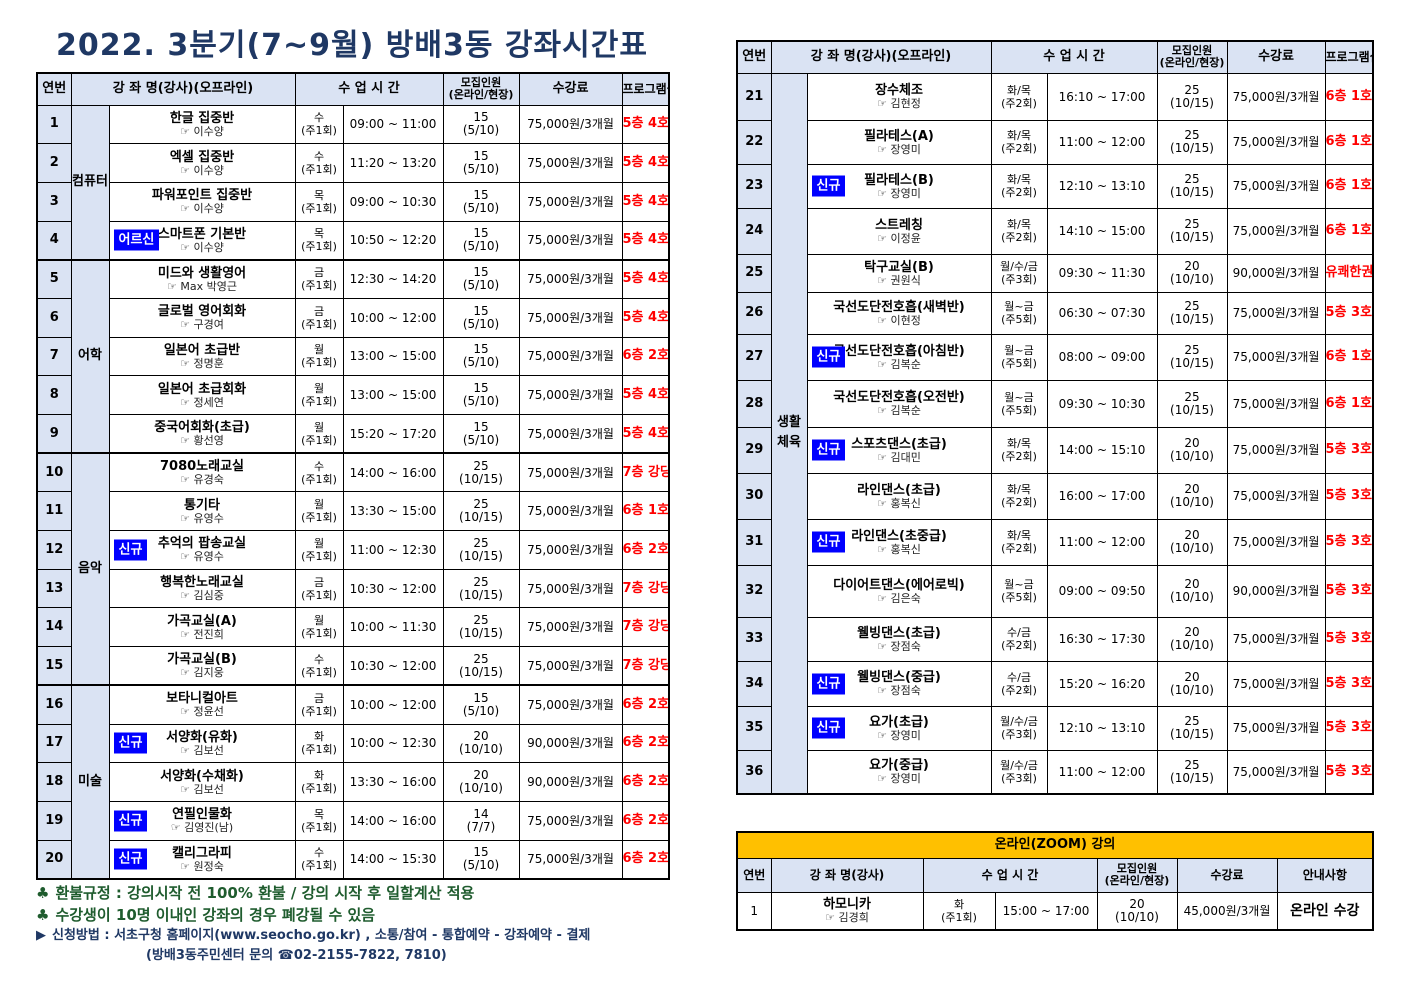 This screenshot has height=992, width=1403. I want to click on capacity-split: (10/15), so click(1192, 734).